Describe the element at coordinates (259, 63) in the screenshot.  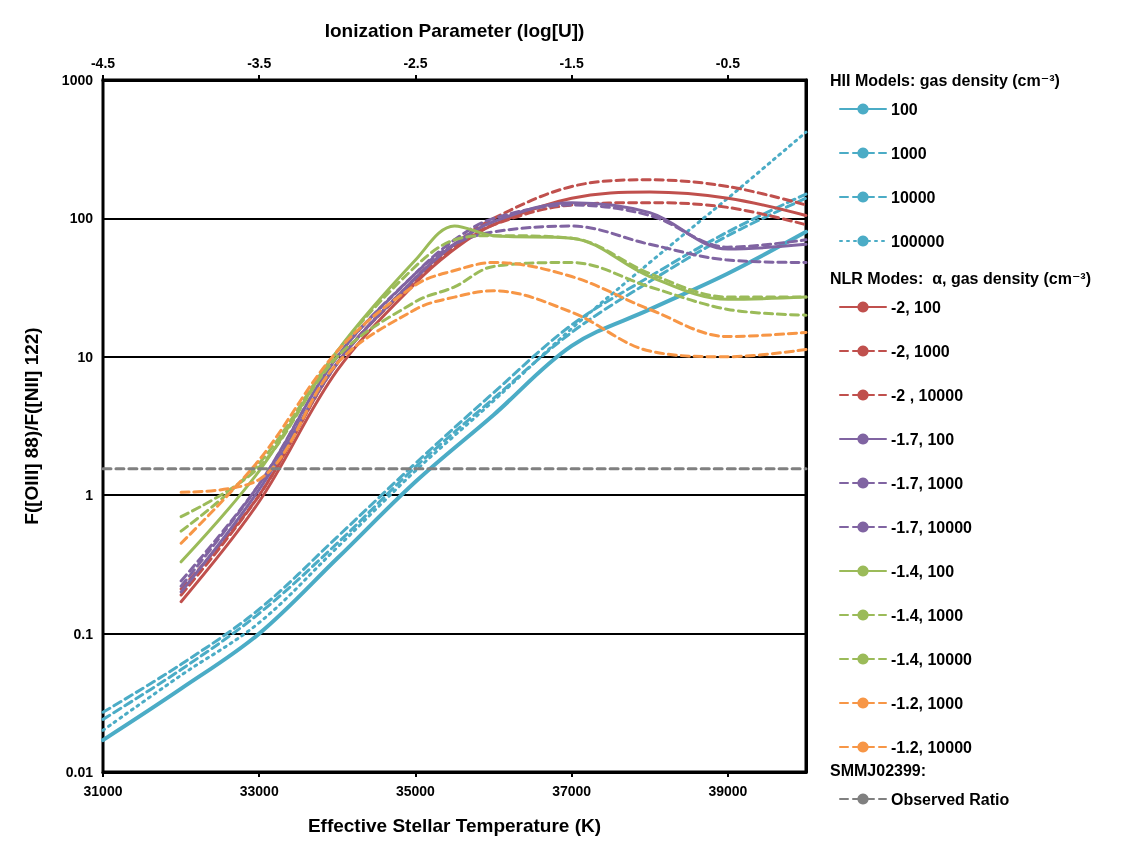
I see `x2-tick-label: -3.5` at that location.